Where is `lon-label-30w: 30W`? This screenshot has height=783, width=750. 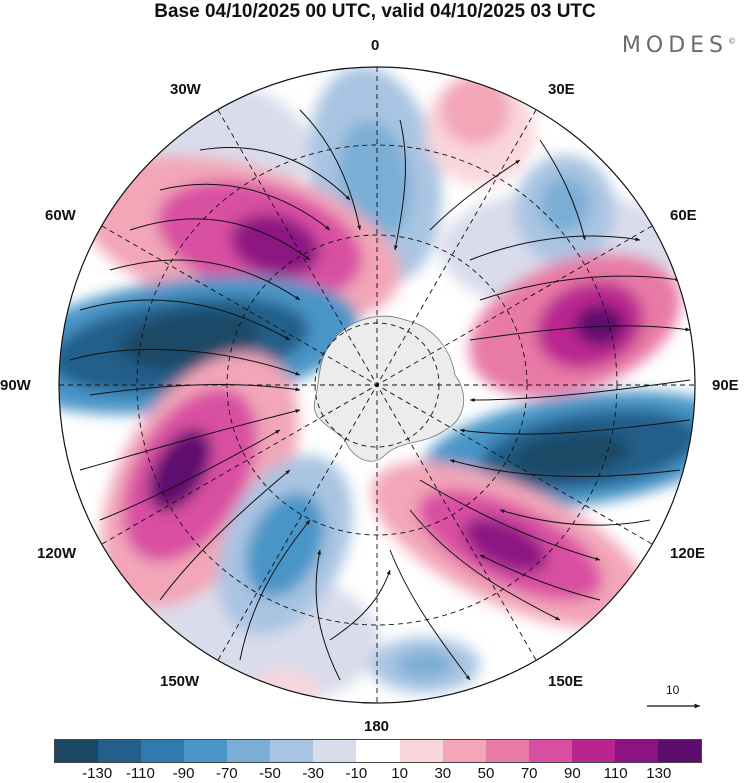
lon-label-30w: 30W is located at coordinates (185, 89).